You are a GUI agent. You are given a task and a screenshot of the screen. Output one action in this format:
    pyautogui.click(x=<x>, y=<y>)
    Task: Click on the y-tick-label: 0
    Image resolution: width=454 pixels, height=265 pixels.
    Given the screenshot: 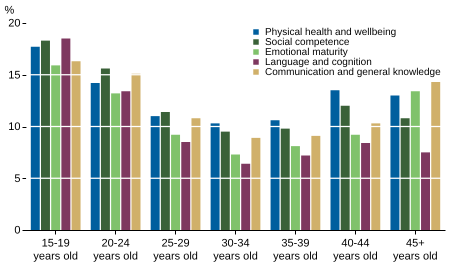 What is the action you would take?
    pyautogui.click(x=17, y=230)
    